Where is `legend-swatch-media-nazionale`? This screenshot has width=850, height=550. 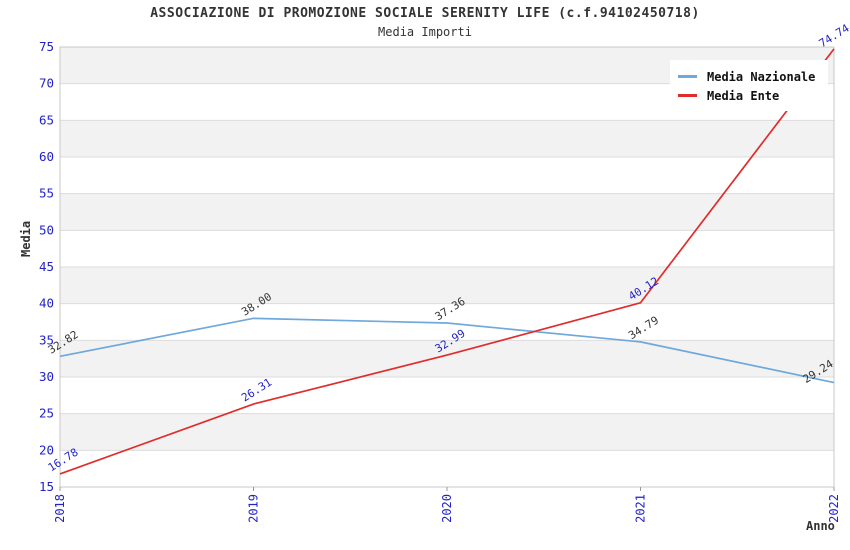
legend-swatch-media-nazionale is located at coordinates (687, 76).